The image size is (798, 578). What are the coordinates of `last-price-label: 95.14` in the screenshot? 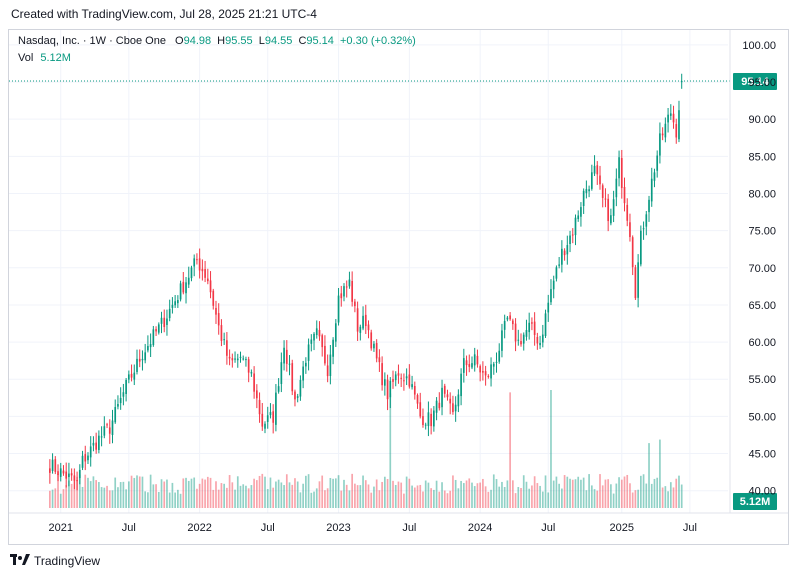 It's located at (755, 82).